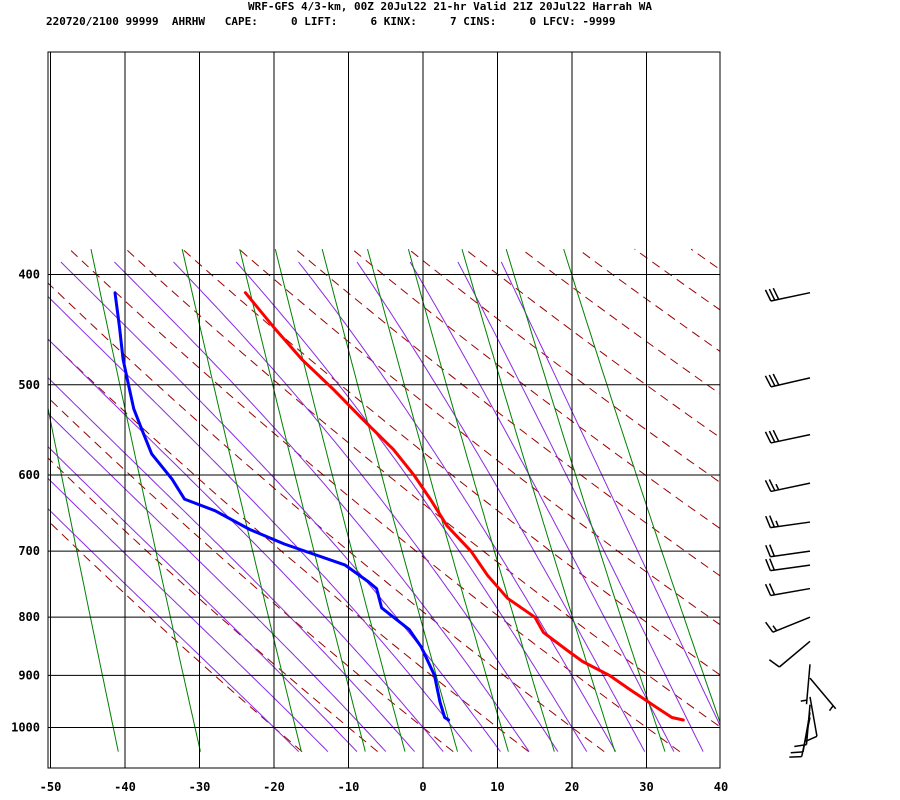 The image size is (900, 800). I want to click on pressure-tick-label: 400, so click(29, 274).